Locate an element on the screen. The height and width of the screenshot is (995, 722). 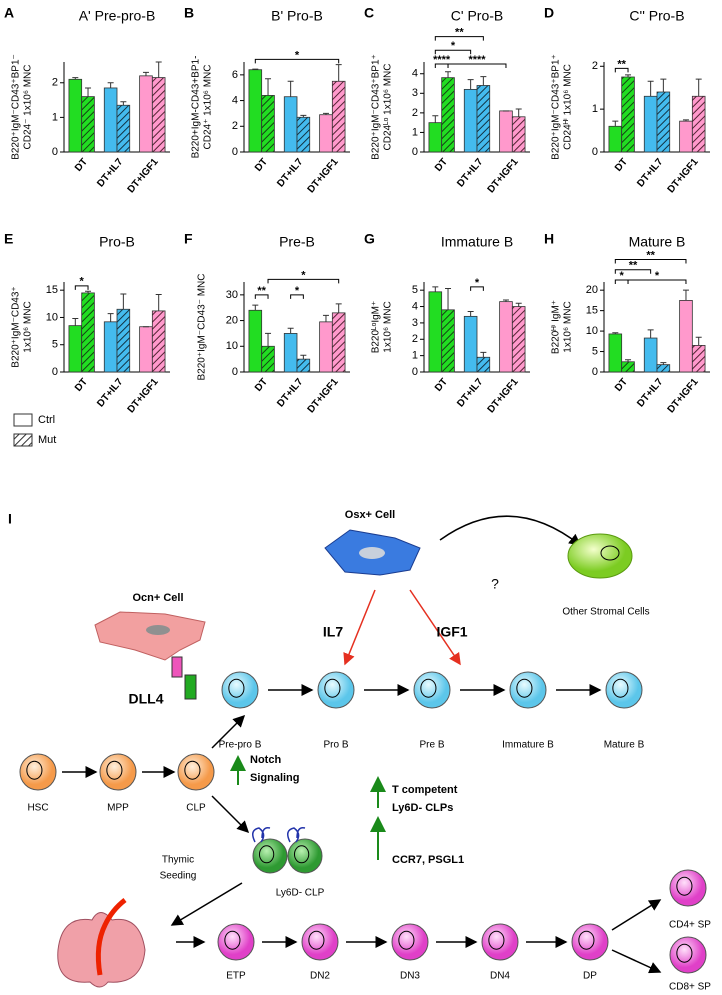
diagram-label: Other Stromal Cells is located at coordinates (605, 612).